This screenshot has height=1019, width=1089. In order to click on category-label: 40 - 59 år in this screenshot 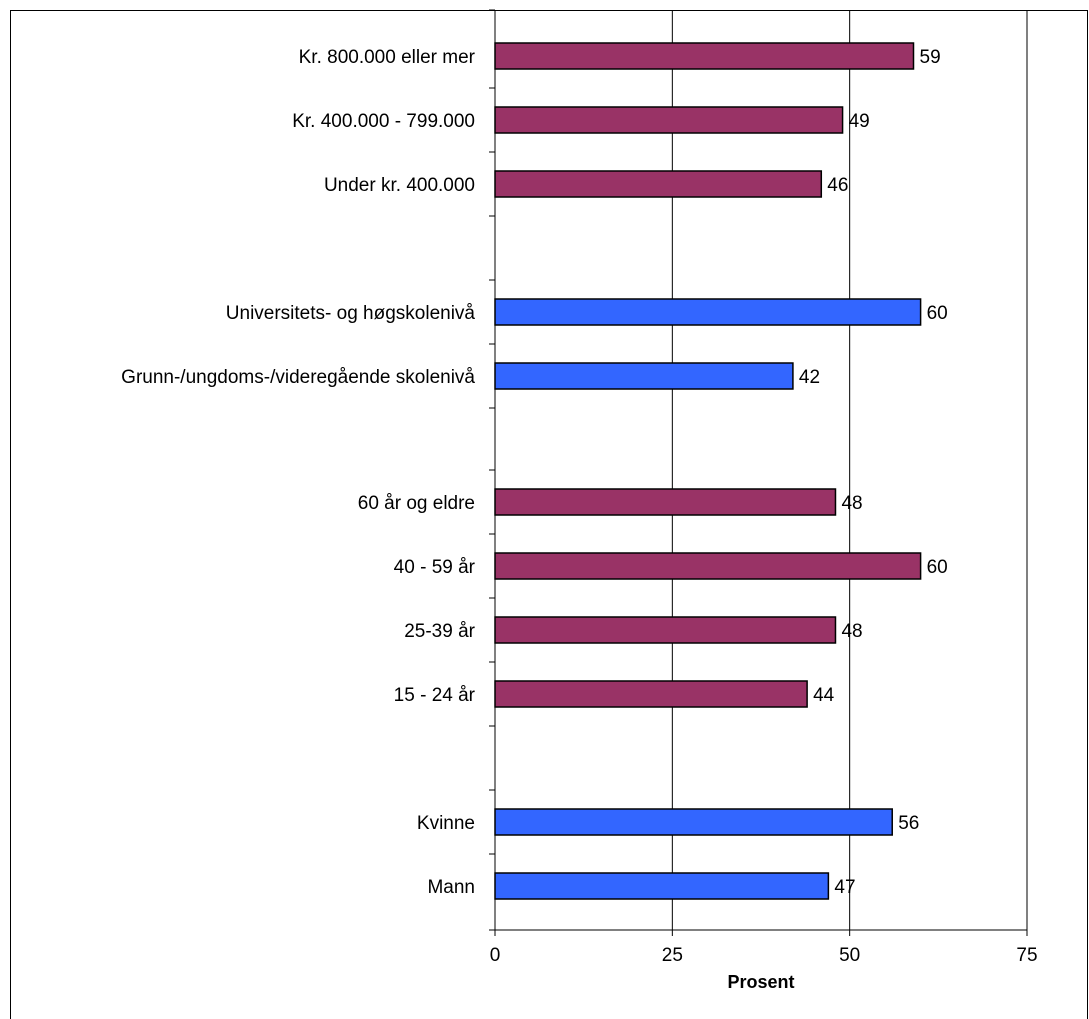, I will do `click(435, 567)`.